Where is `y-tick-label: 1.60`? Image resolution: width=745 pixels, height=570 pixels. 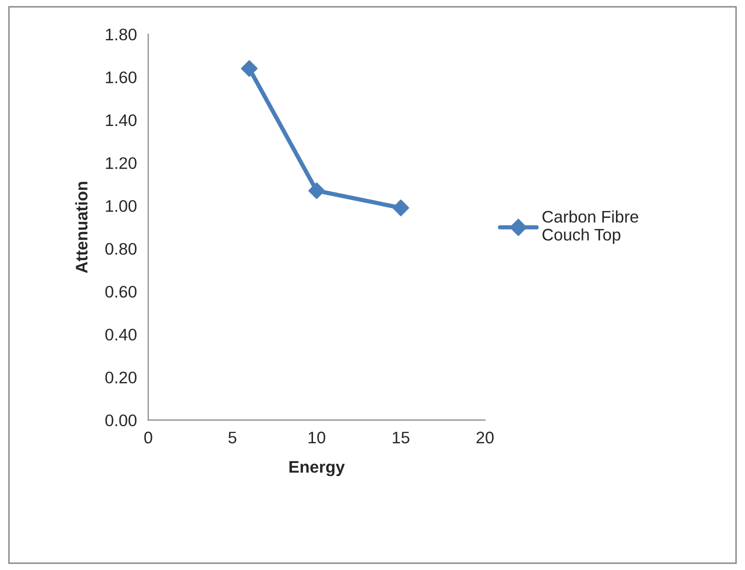
y-tick-label: 1.60 is located at coordinates (121, 77).